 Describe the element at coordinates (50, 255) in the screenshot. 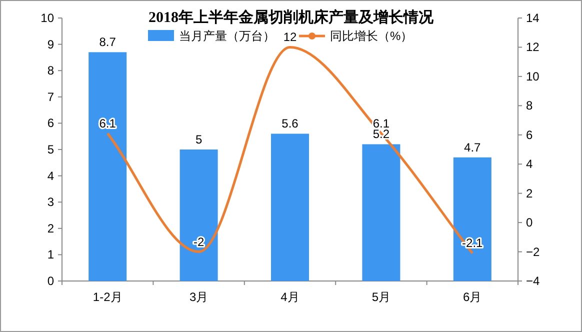

I see `y-tick-label: 1` at that location.